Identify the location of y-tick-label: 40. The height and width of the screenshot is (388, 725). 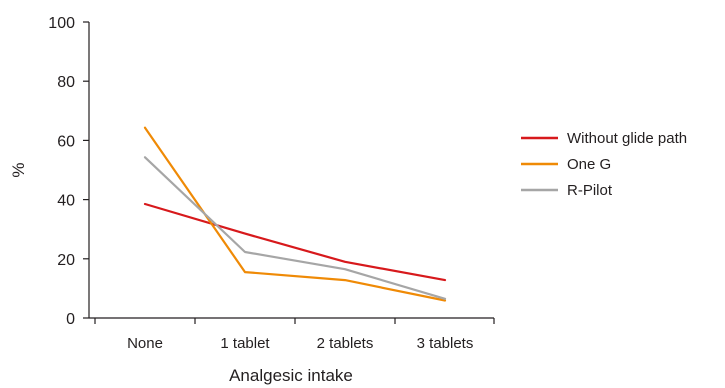
(66, 201).